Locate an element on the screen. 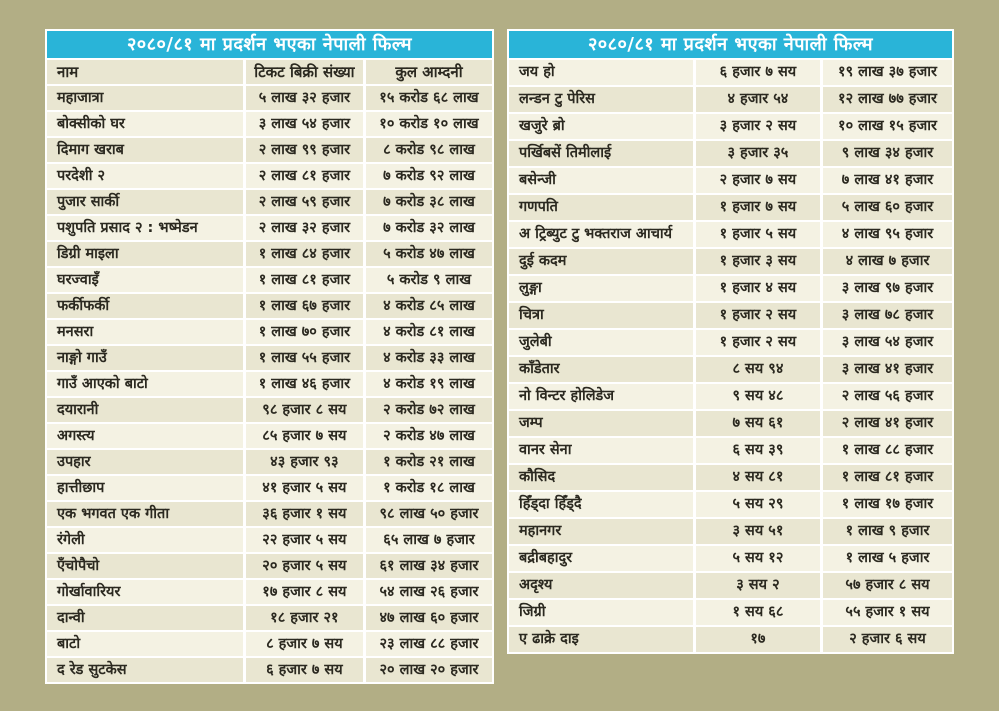  table-row: वानर सेना ६ सय ३९ १ लाख ८८ हजार is located at coordinates (730, 449).